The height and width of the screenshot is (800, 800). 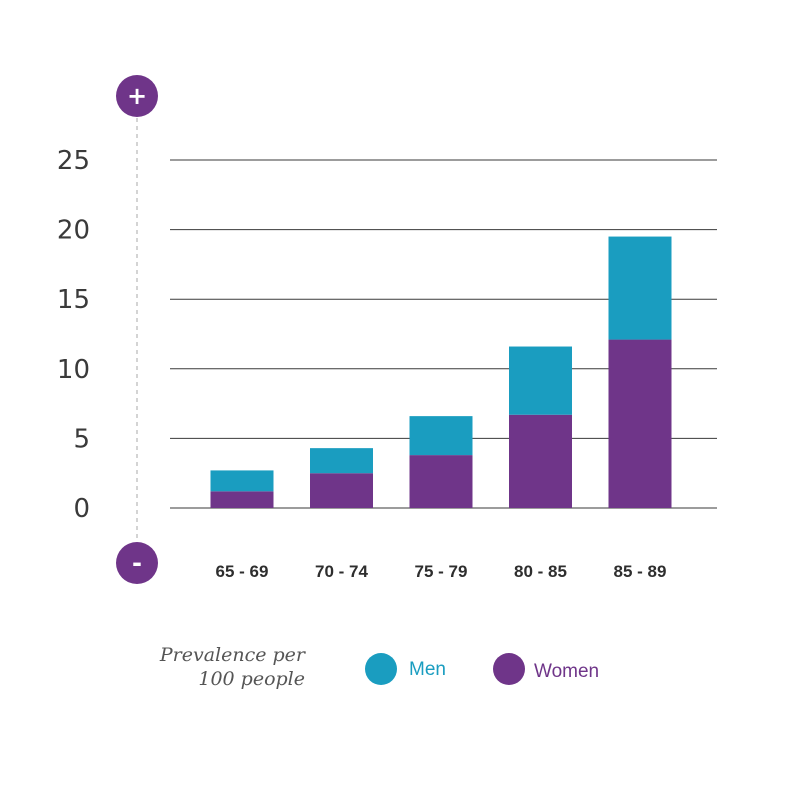 What do you see at coordinates (482, 669) in the screenshot?
I see `legend: Men Women` at bounding box center [482, 669].